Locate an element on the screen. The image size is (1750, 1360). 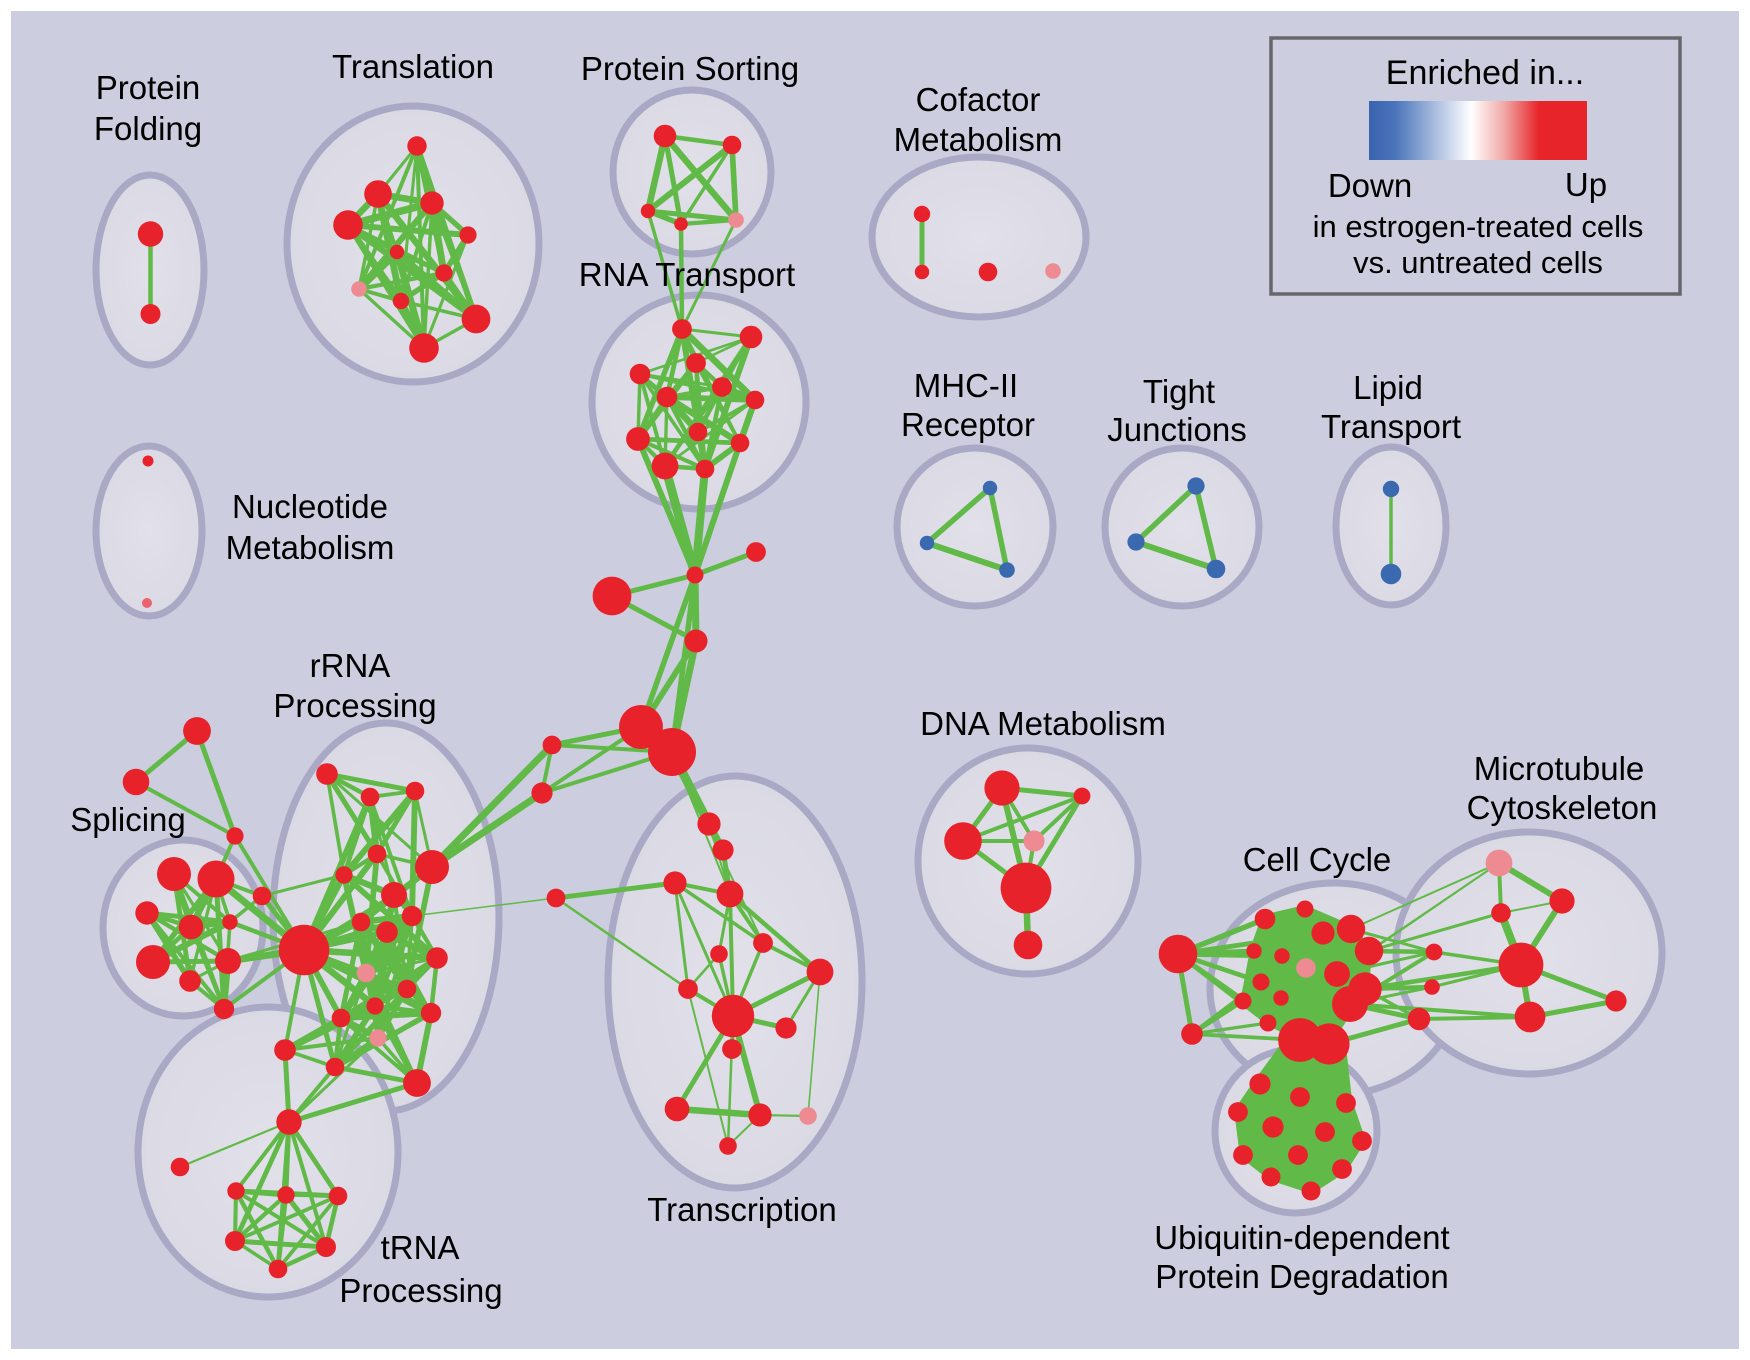
svg-text: Junctions is located at coordinates (1176, 429).